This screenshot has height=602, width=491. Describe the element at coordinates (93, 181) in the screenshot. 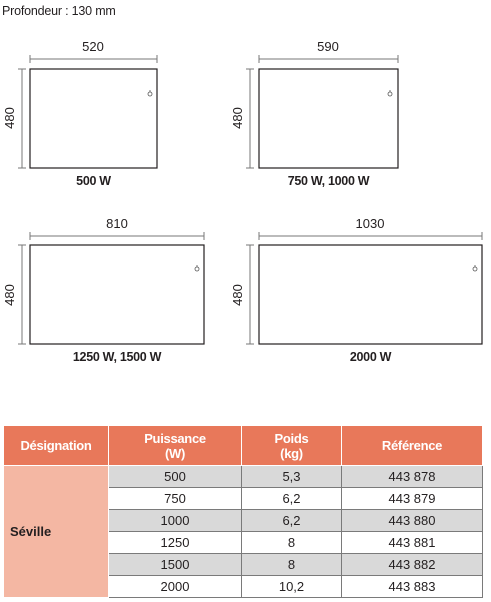

I see `caption-500w: 500 W` at that location.